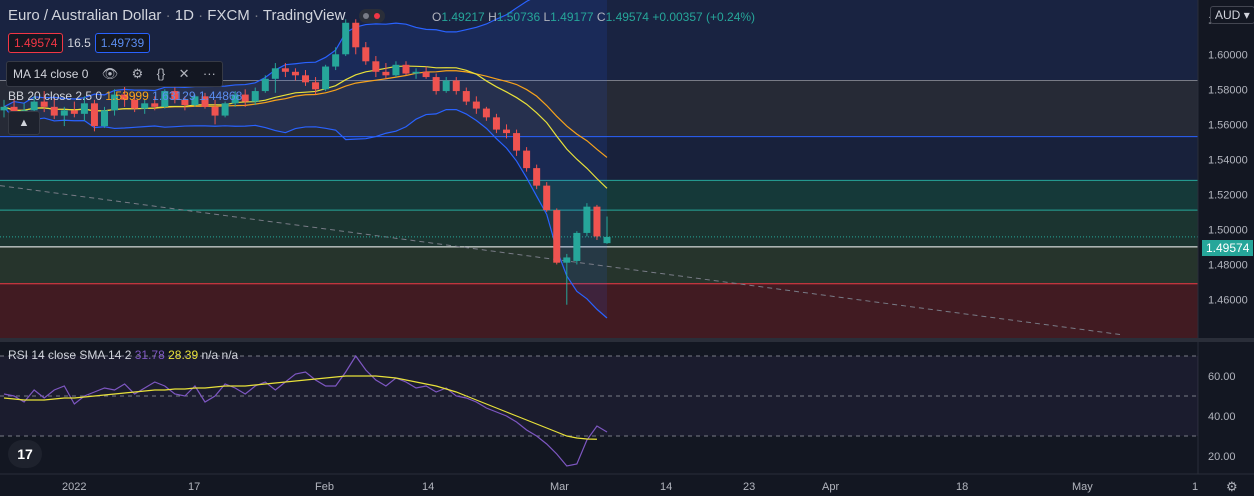 This screenshot has width=1254, height=496. Describe the element at coordinates (518, 17) in the screenshot. I see `high-value: 1.50736` at that location.